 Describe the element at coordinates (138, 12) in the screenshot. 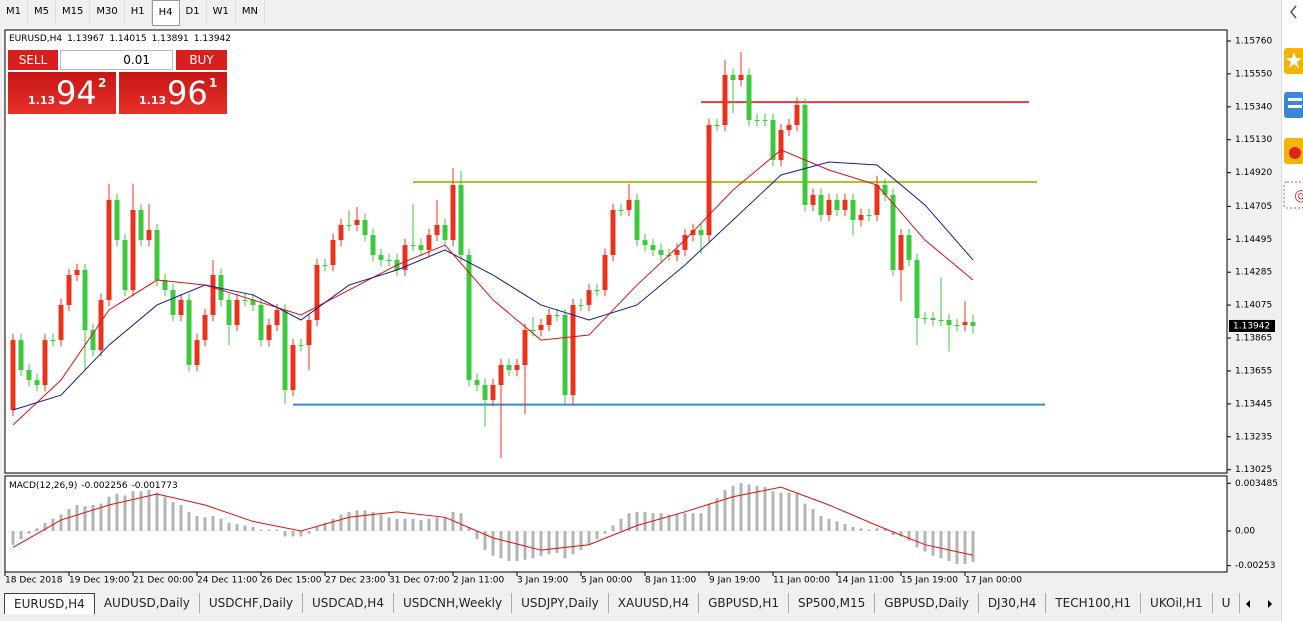

I see `timeframe-button: H1` at that location.